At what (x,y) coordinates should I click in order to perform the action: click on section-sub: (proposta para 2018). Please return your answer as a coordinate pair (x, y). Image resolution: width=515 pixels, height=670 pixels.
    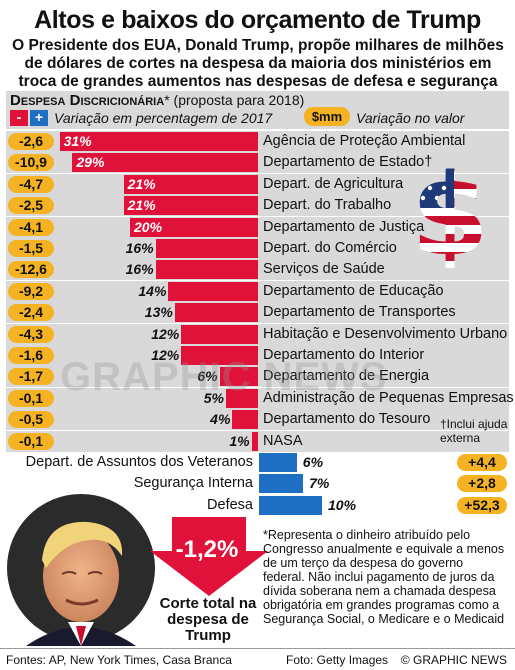
    Looking at the image, I should click on (239, 100).